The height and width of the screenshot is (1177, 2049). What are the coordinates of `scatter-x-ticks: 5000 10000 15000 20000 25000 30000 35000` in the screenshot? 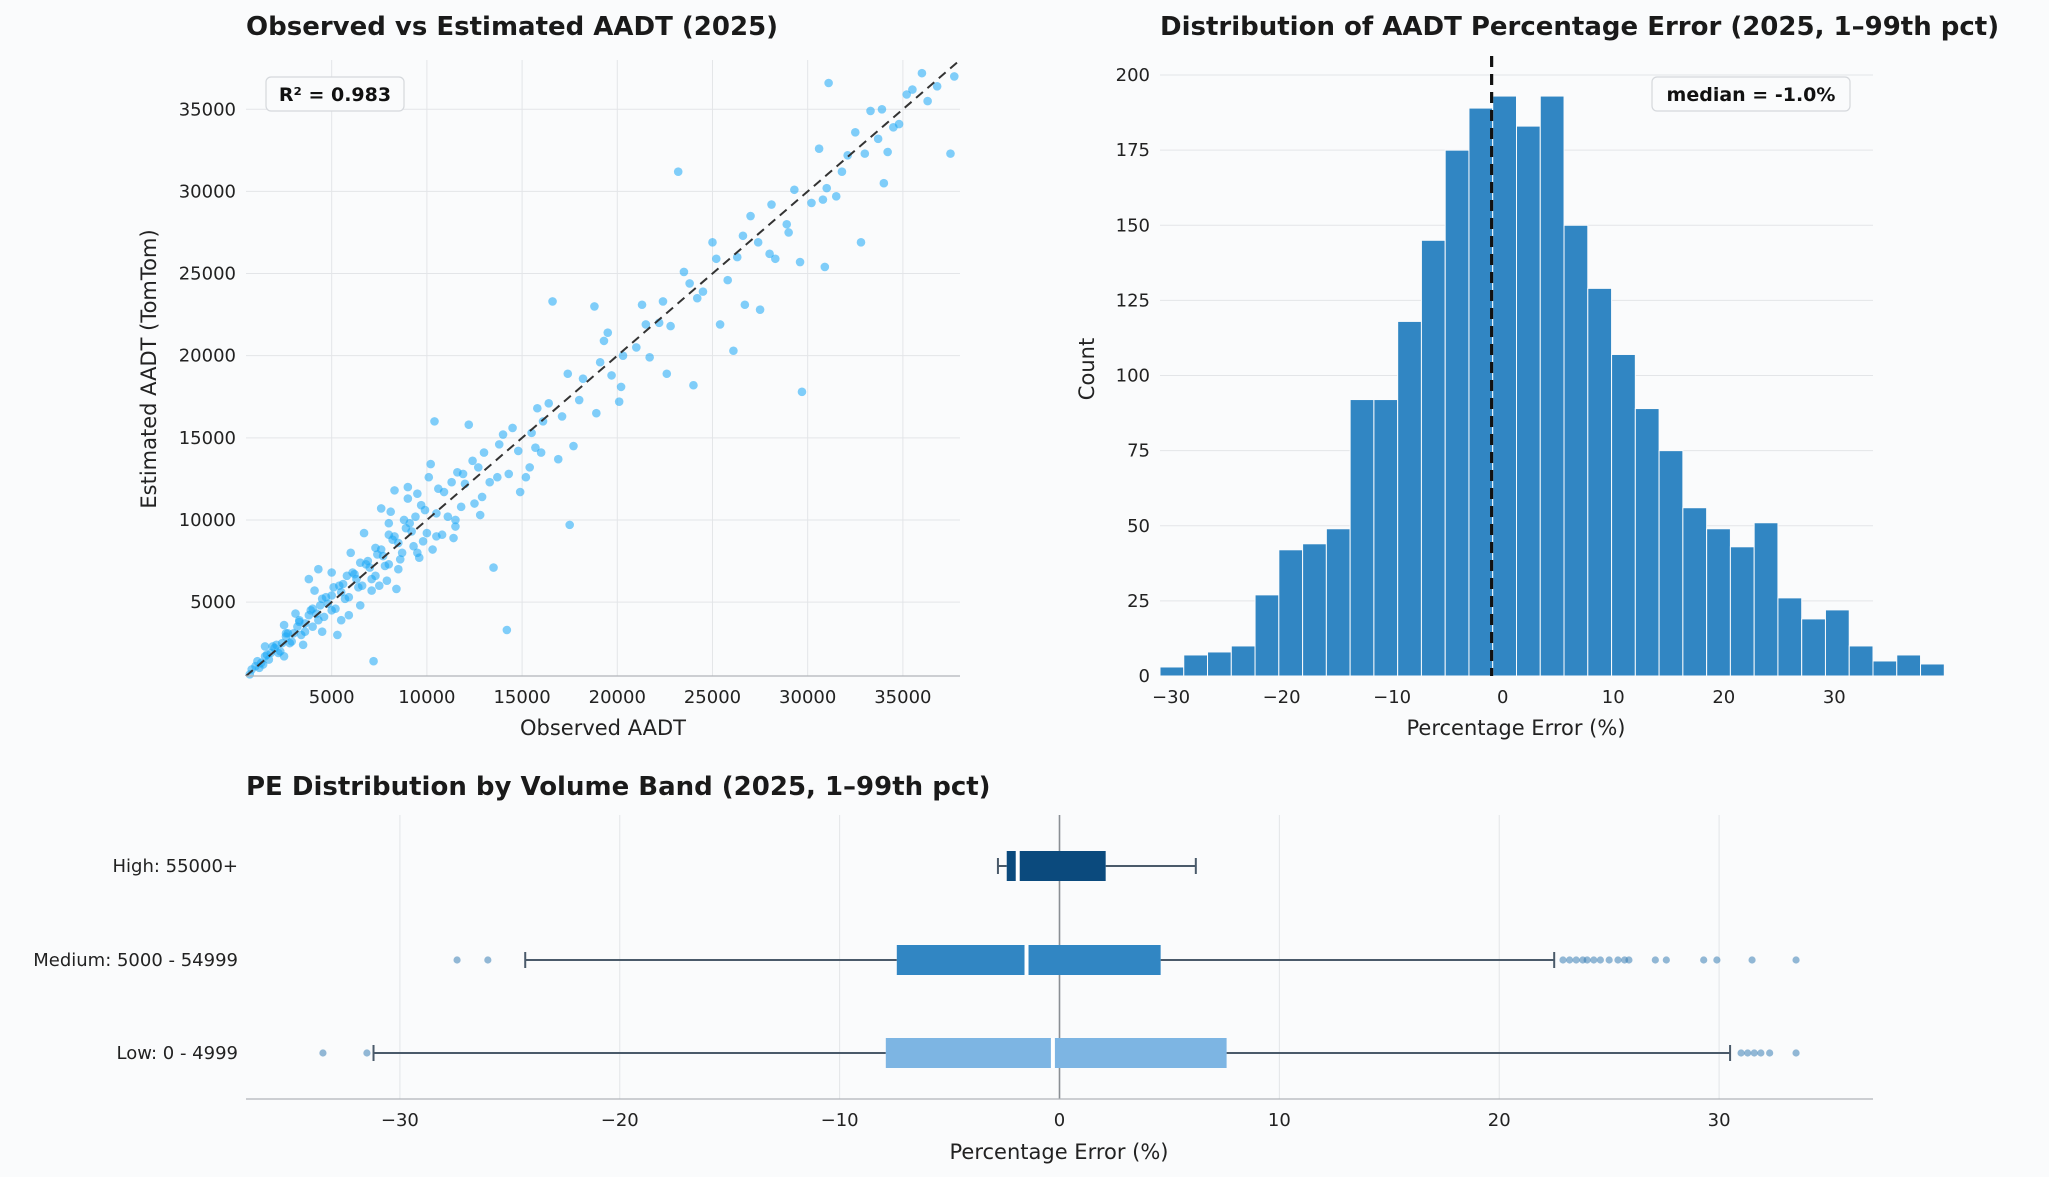 It's located at (620, 697).